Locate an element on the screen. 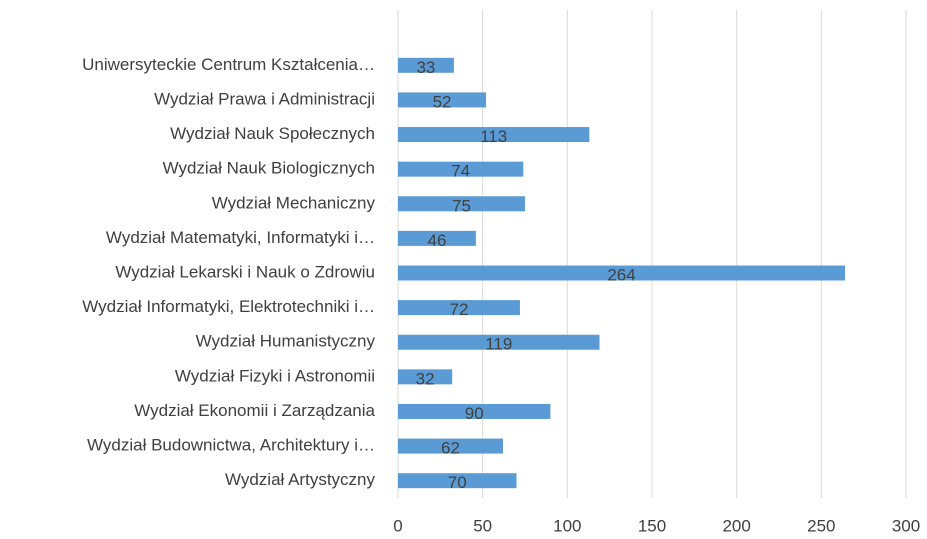 The width and height of the screenshot is (927, 539). x-tick-label: 250 is located at coordinates (821, 525).